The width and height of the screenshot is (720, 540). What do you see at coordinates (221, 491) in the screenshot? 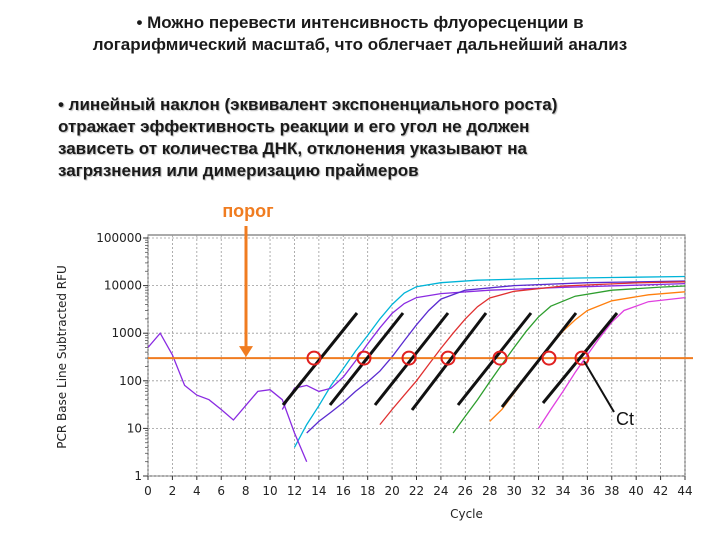
I see `x-tick-label: 6` at bounding box center [221, 491].